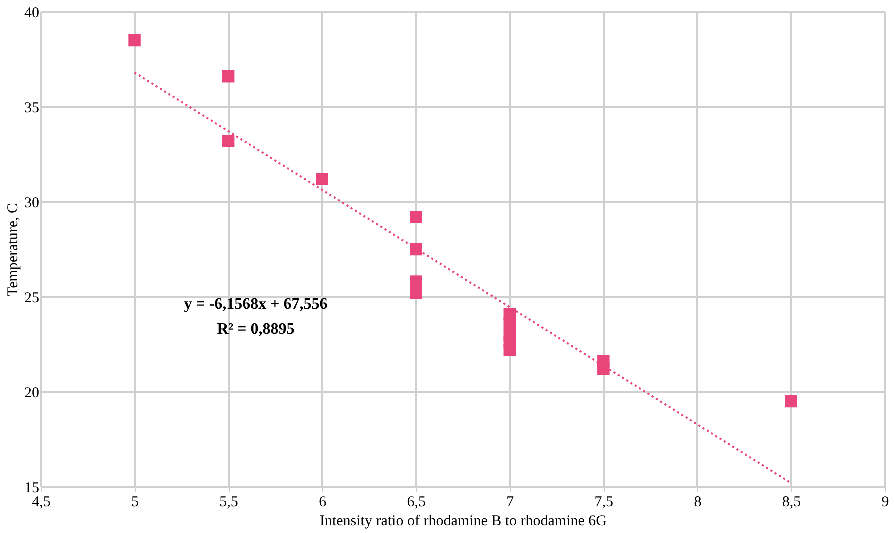  I want to click on annotation: y = -6,1568x + 67,556, so click(256, 304).